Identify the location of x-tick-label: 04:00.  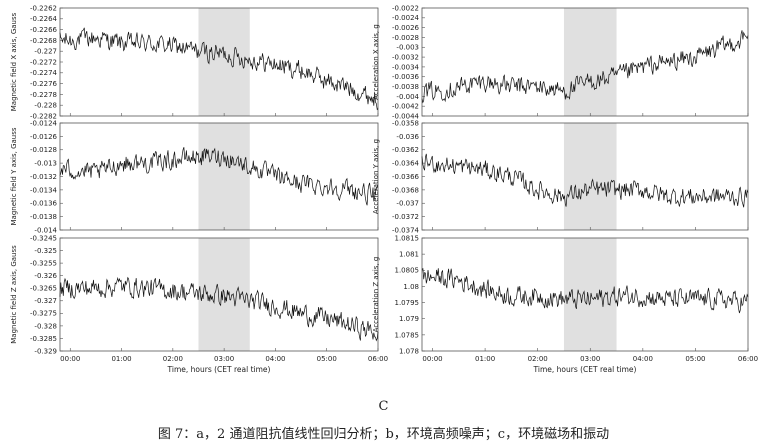
(643, 359).